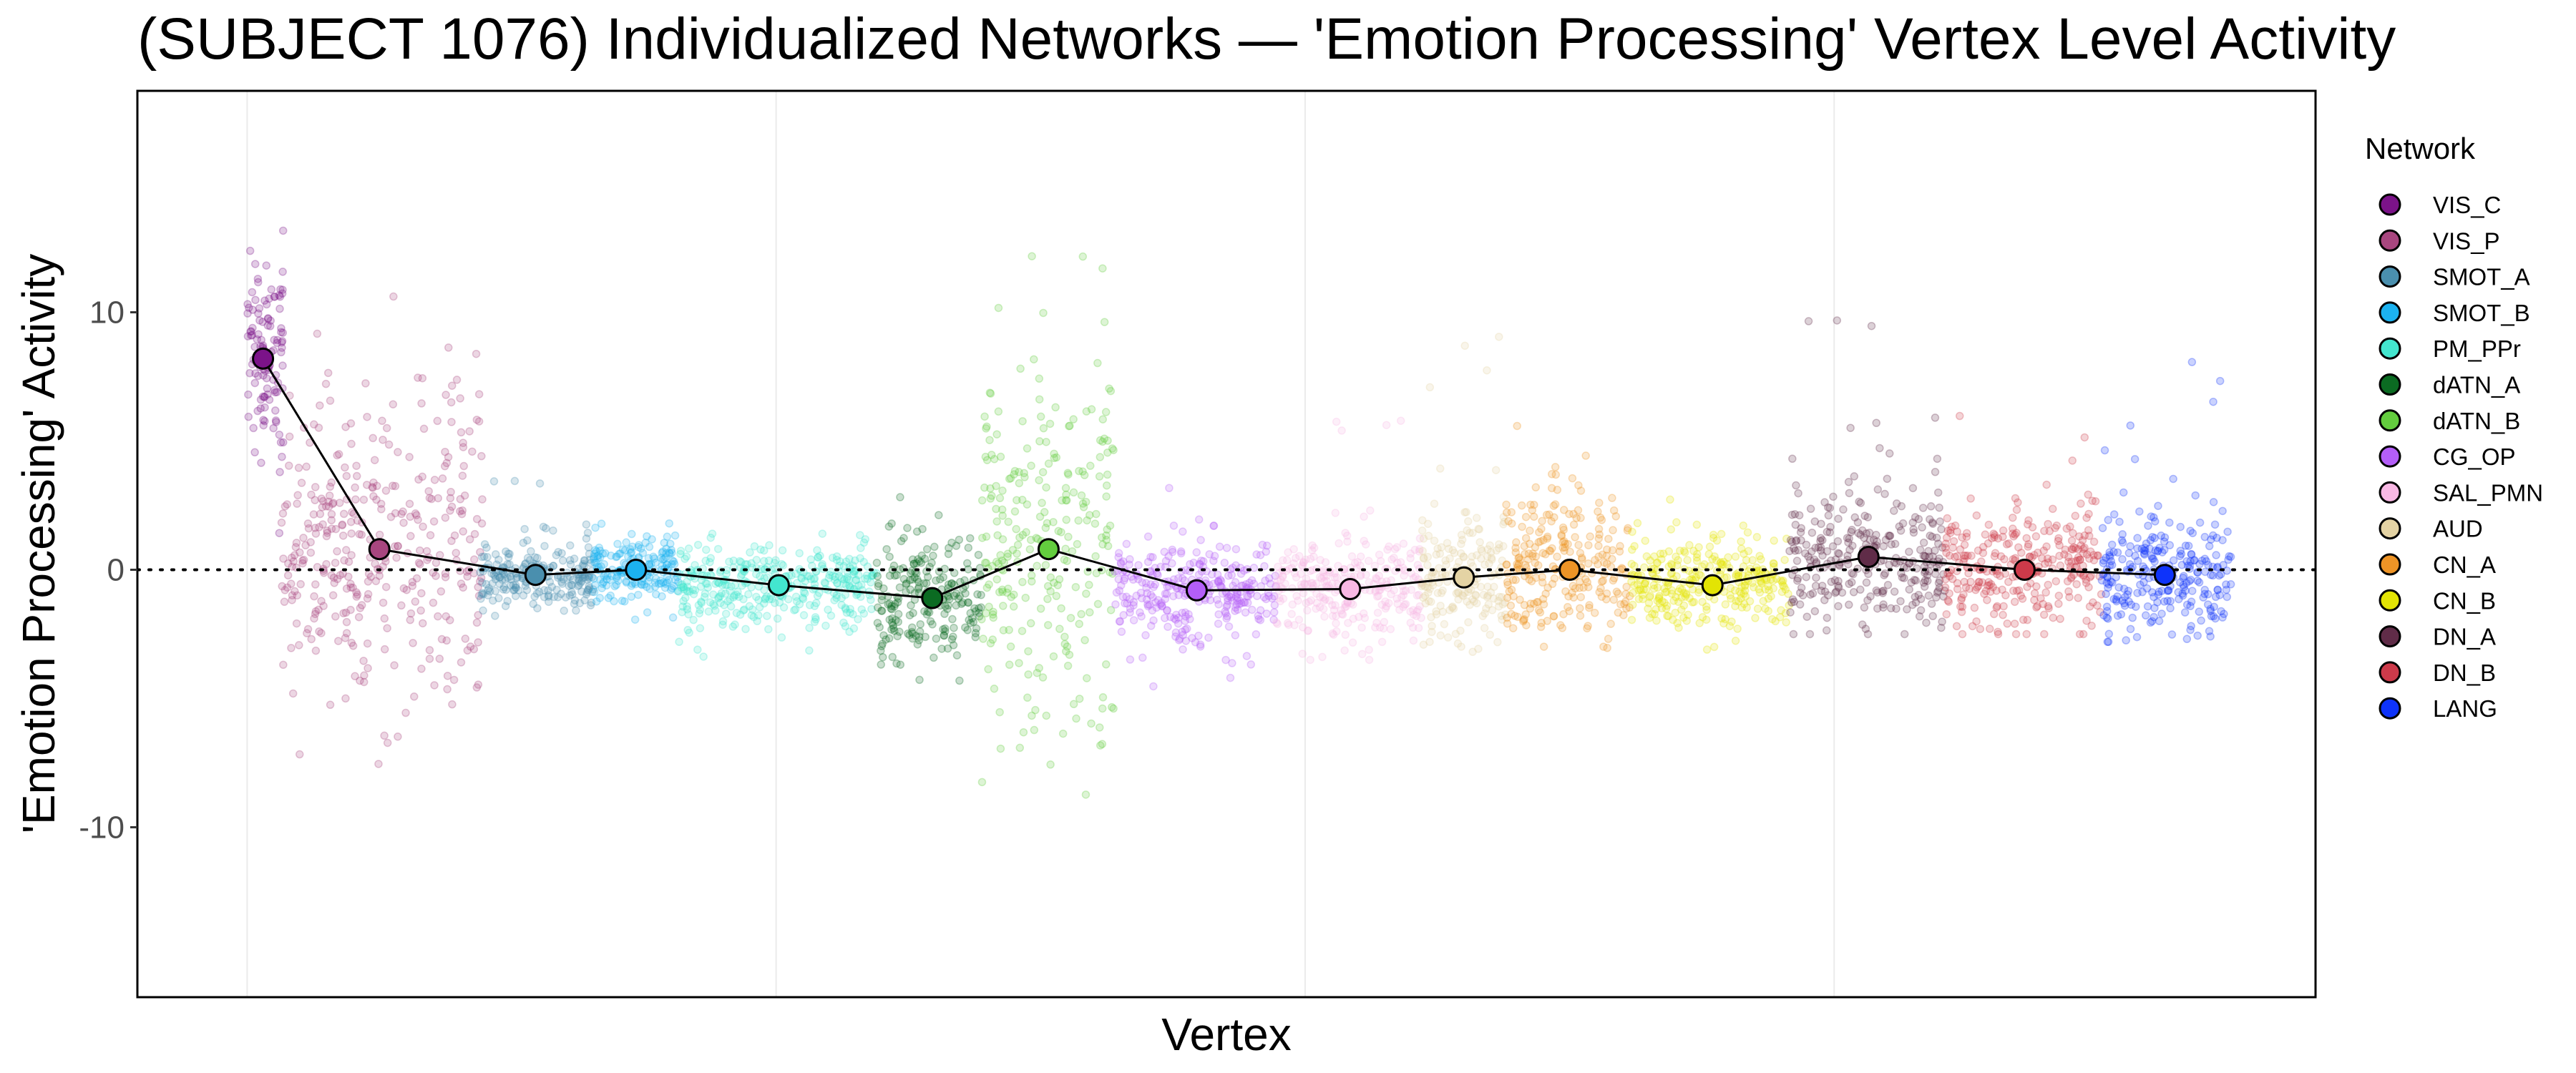 The width and height of the screenshot is (2576, 1073). What do you see at coordinates (38, 544) in the screenshot?
I see `y-axis-label: 'Emotion Processing' Activity` at bounding box center [38, 544].